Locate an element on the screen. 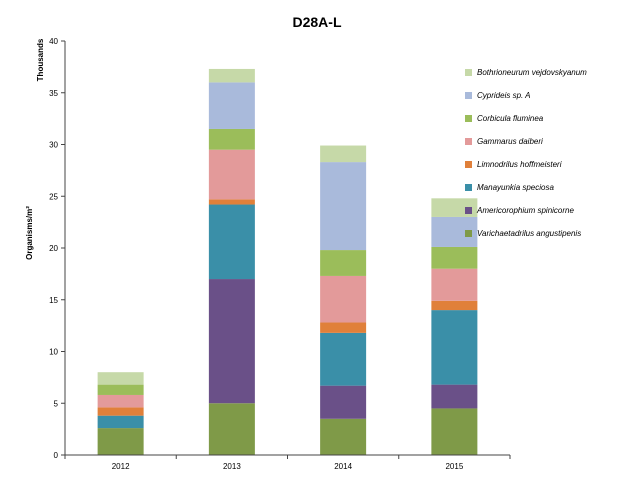 The height and width of the screenshot is (480, 640). y-tick-label: 5 is located at coordinates (56, 403).